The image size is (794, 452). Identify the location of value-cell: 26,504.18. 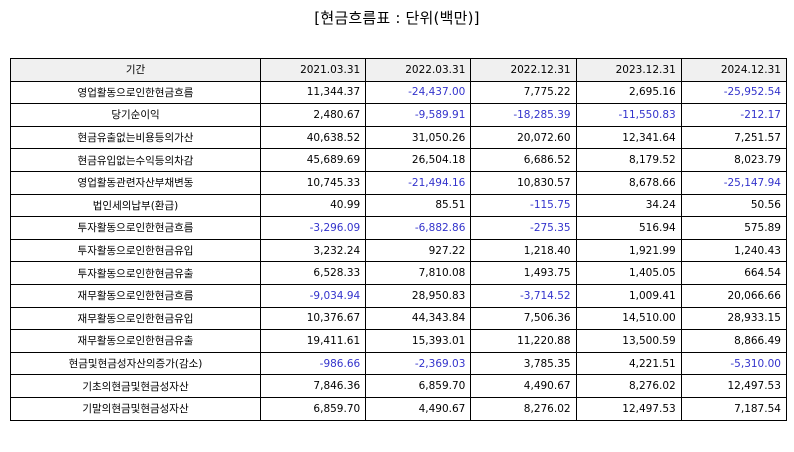
(418, 160).